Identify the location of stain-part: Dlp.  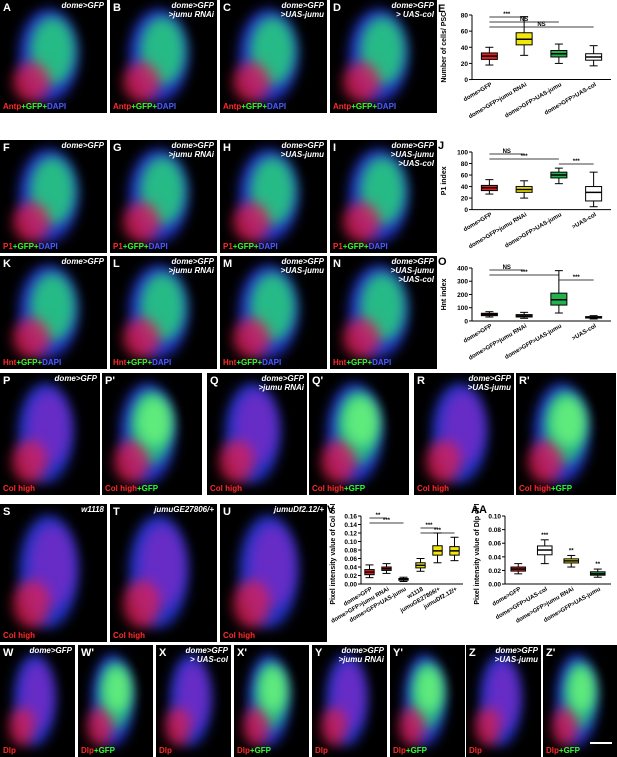
(87, 750).